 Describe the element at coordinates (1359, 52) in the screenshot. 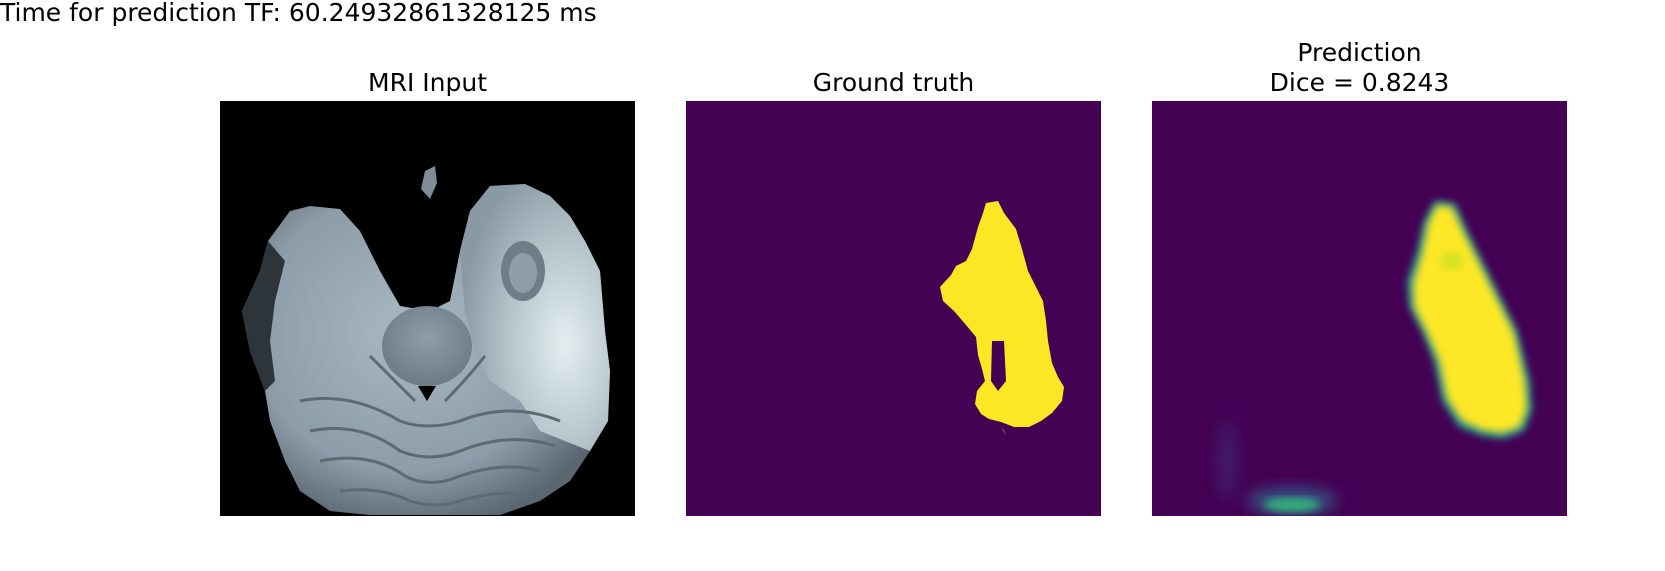

I see `prediction-title-line-1: Prediction` at that location.